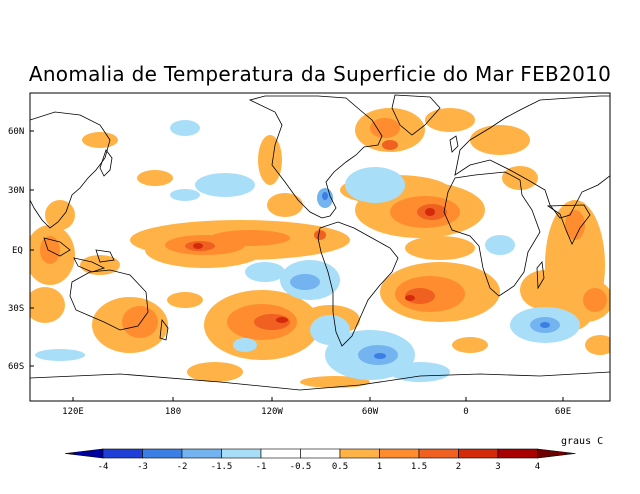 This screenshot has width=640, height=494. I want to click on colorbar-tick-label: -3, so click(142, 467).